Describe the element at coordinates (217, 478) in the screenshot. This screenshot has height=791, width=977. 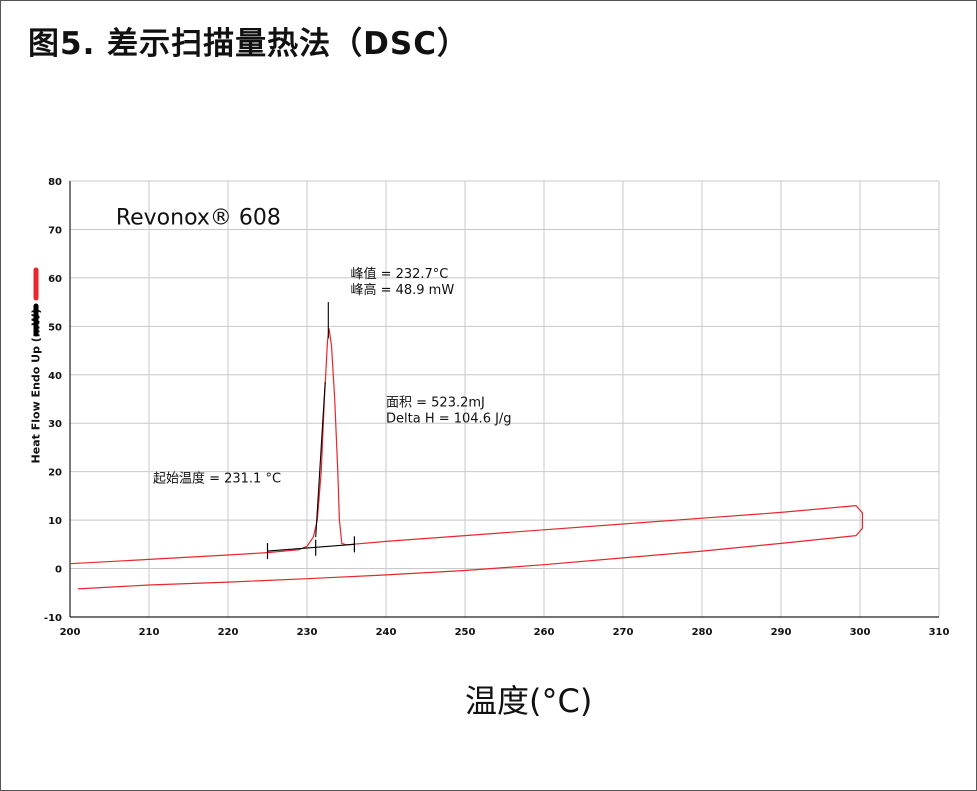
I see `annotation-text: 起始温度 = 231.1 °C` at that location.